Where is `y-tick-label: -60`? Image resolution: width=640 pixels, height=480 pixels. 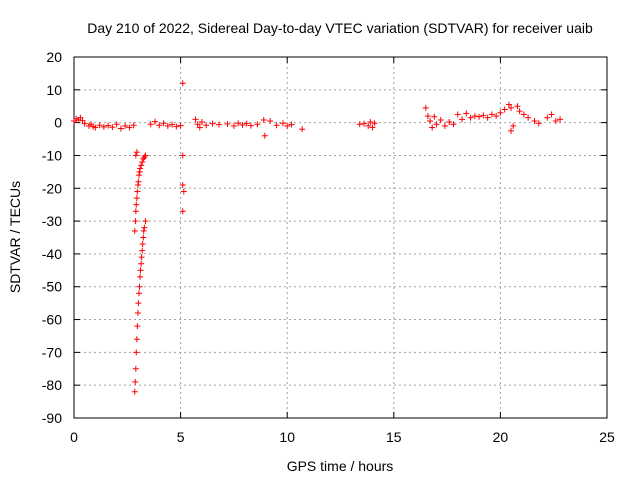
y-tick-label: -60 is located at coordinates (52, 320).